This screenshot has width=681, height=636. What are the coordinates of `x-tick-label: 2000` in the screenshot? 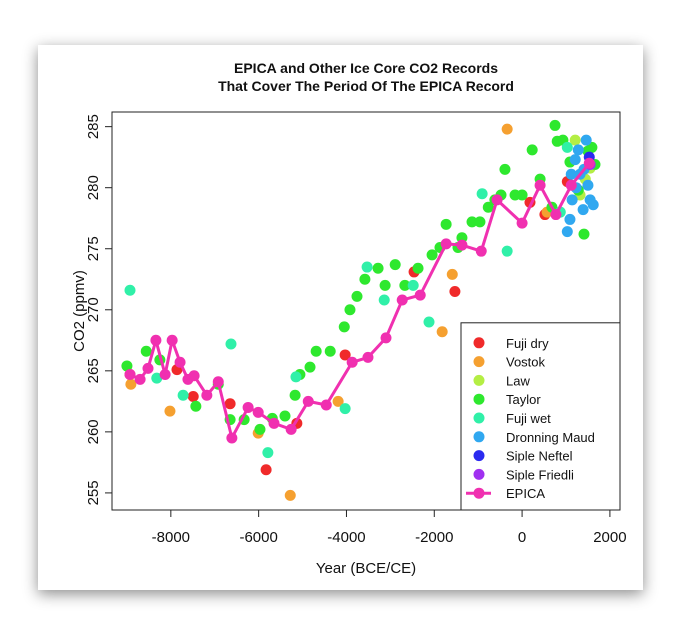 It's located at (609, 537).